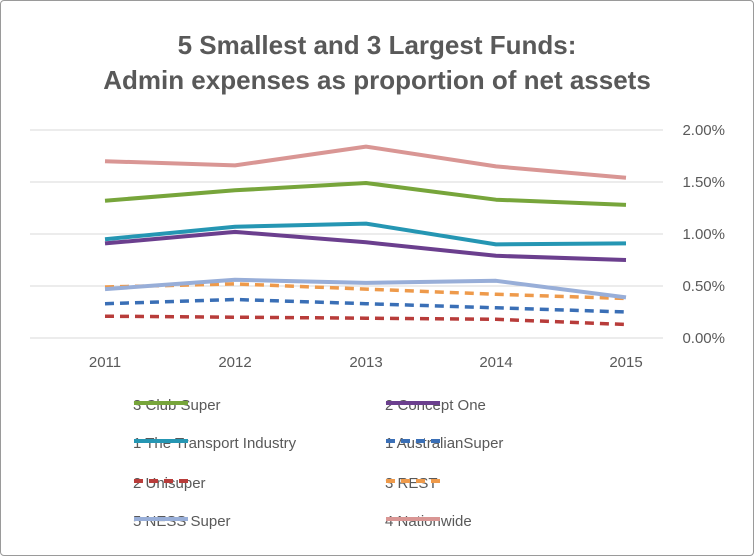  Describe the element at coordinates (169, 483) in the screenshot. I see `legend-item: 2 Unisuper` at that location.